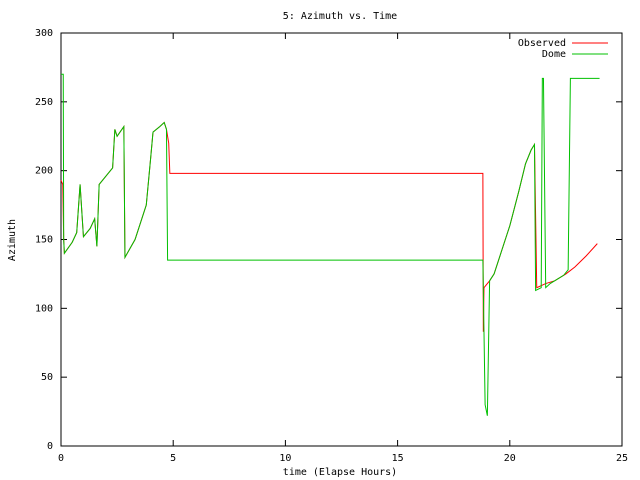  Describe the element at coordinates (12, 240) in the screenshot. I see `y-axis-label: Azimuth` at that location.